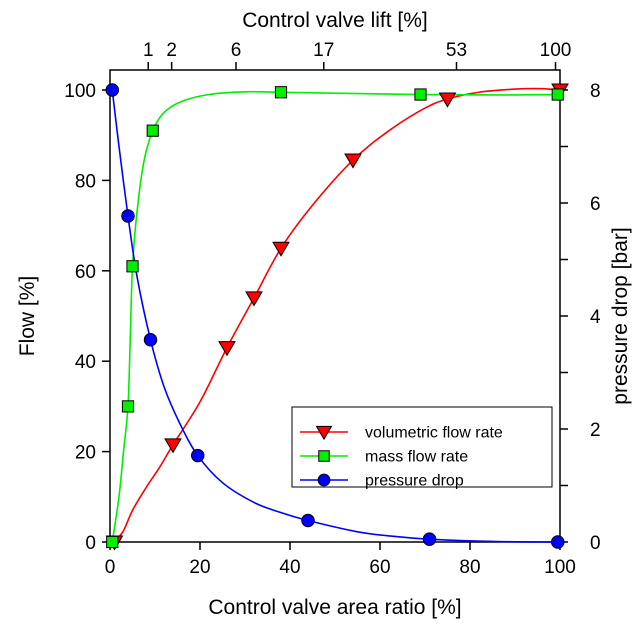 The height and width of the screenshot is (628, 641). What do you see at coordinates (85, 453) in the screenshot?
I see `y-tick-label: 20` at bounding box center [85, 453].